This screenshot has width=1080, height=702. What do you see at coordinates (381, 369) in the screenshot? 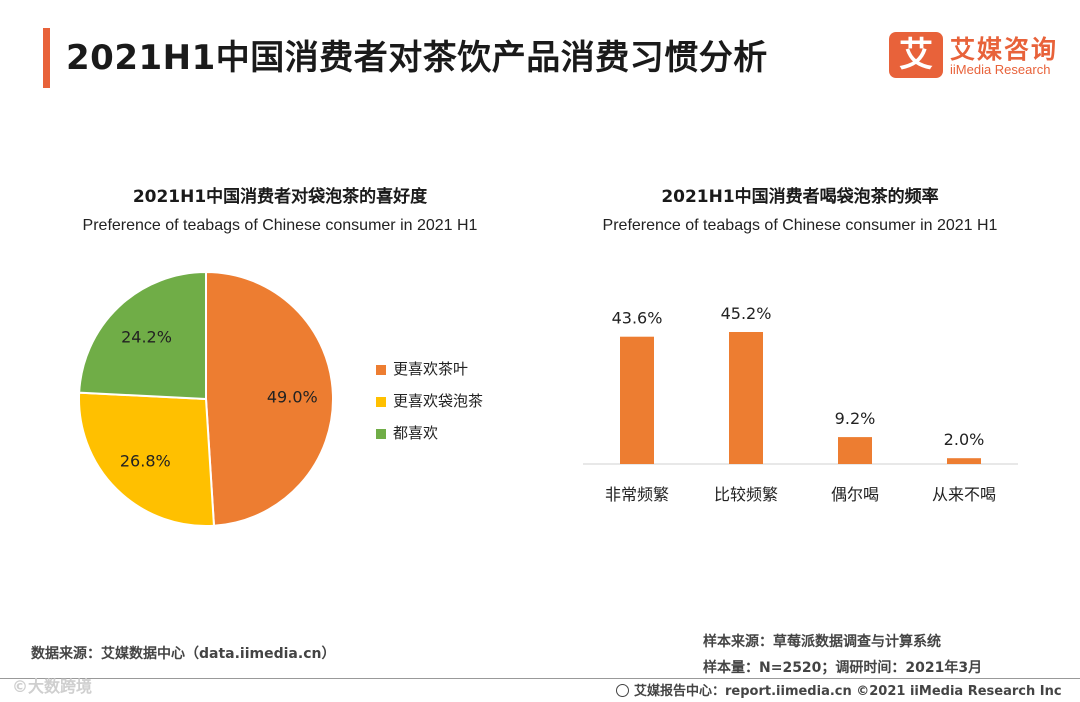
I see `legend-swatch-orange` at bounding box center [381, 369].